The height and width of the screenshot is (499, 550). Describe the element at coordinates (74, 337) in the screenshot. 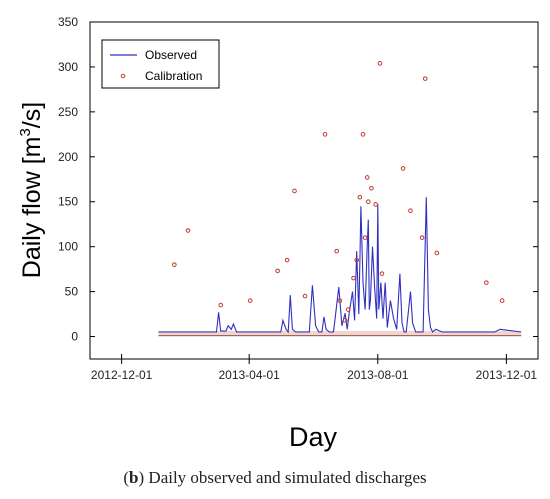

I see `y-tick-label: 0` at that location.